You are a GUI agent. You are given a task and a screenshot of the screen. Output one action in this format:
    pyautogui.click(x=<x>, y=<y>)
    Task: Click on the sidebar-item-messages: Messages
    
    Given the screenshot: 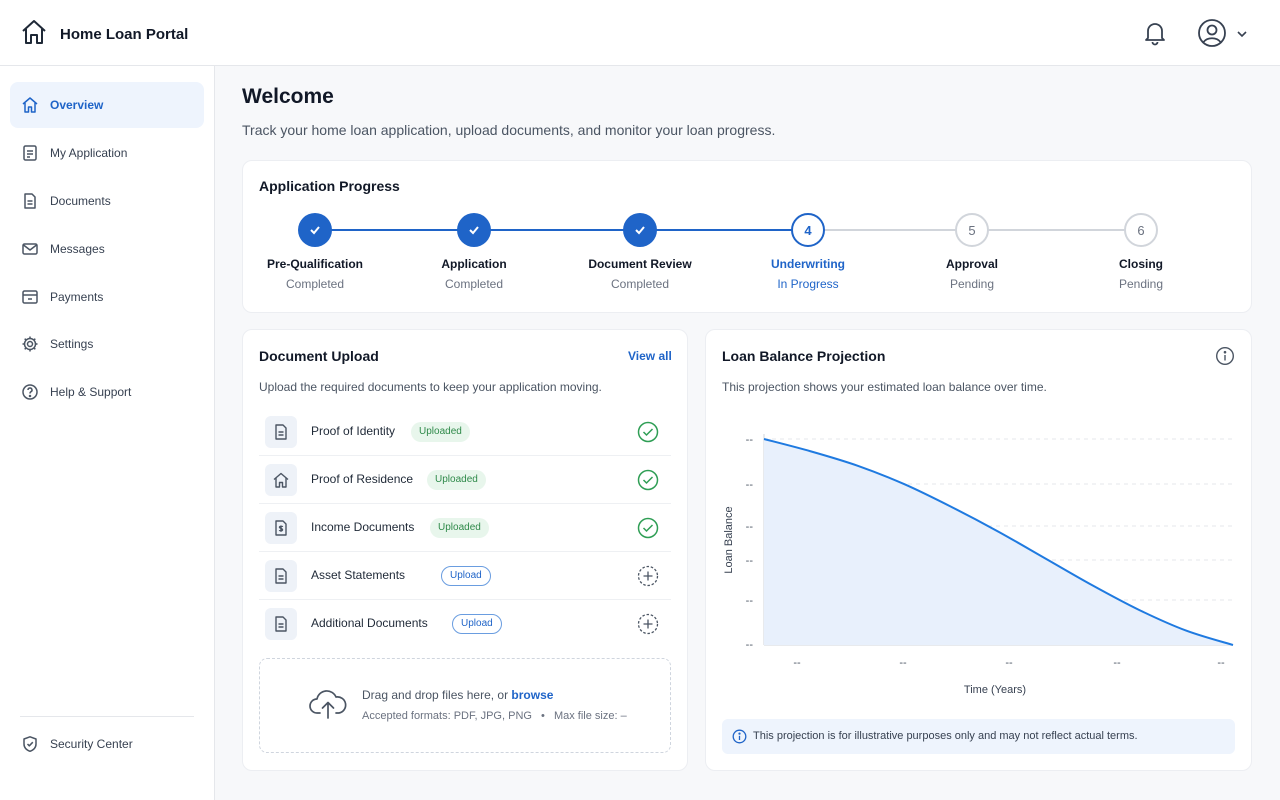 What is the action you would take?
    pyautogui.click(x=107, y=249)
    